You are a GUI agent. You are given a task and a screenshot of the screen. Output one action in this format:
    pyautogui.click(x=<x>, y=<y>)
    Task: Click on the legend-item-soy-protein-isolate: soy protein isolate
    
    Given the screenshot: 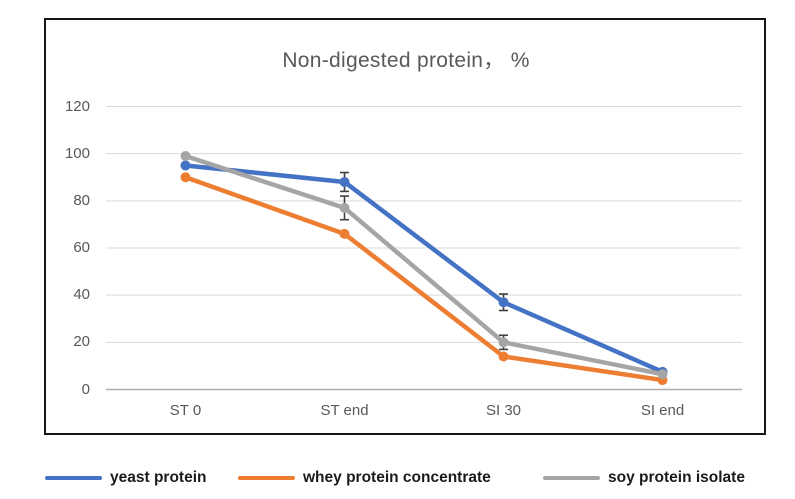 What is the action you would take?
    pyautogui.click(x=644, y=478)
    